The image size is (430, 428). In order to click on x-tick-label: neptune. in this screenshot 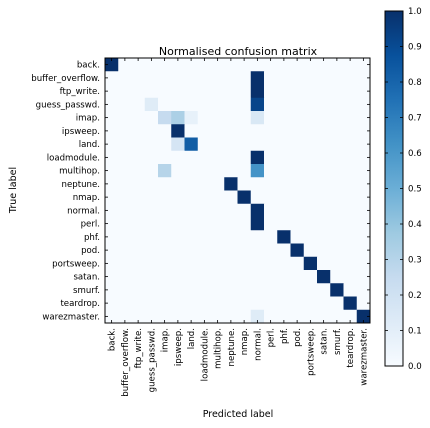, I will do `click(232, 347)`.